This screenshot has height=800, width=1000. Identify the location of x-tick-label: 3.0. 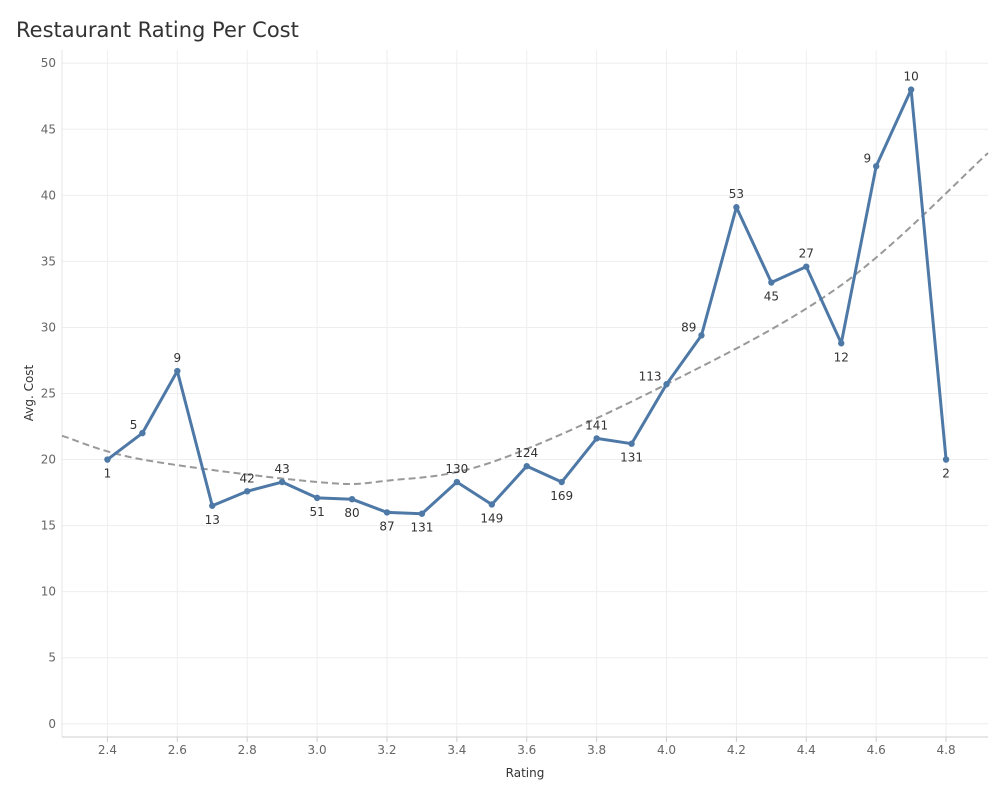
(317, 750).